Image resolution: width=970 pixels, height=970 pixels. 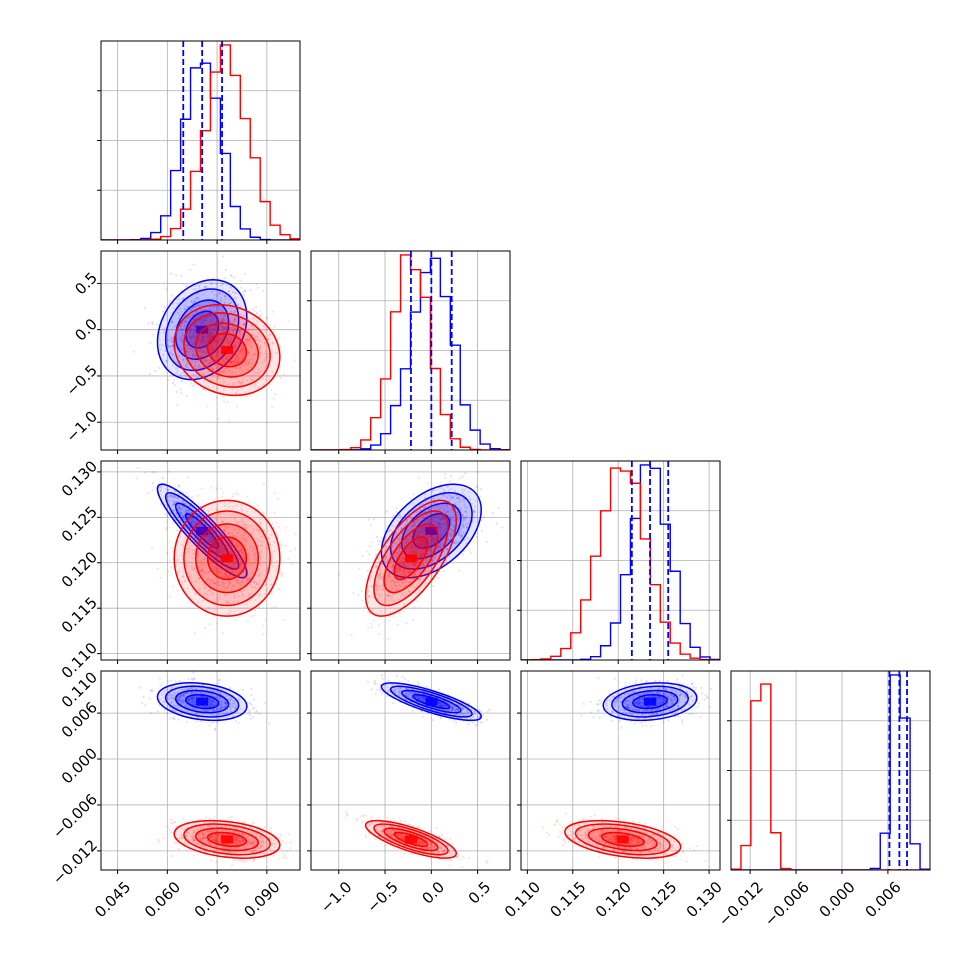 What do you see at coordinates (567, 899) in the screenshot?
I see `x-tick-label-p2-1: 0.115` at bounding box center [567, 899].